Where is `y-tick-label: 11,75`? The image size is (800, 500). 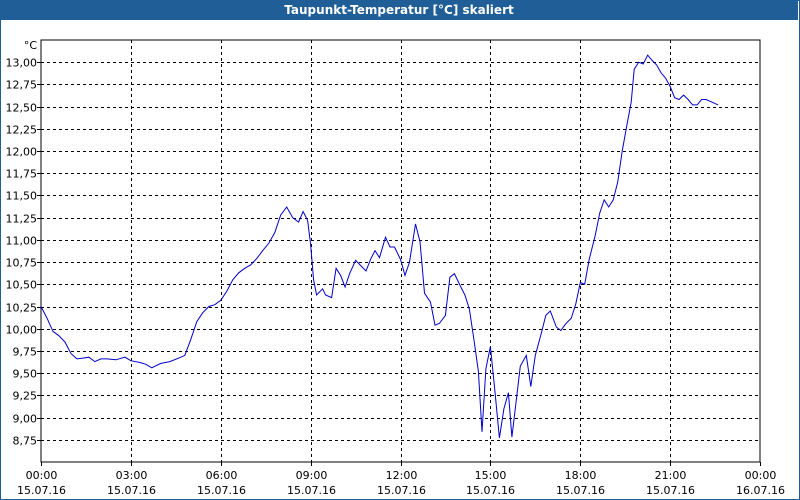
y-tick-label: 11,75 is located at coordinates (22, 174).